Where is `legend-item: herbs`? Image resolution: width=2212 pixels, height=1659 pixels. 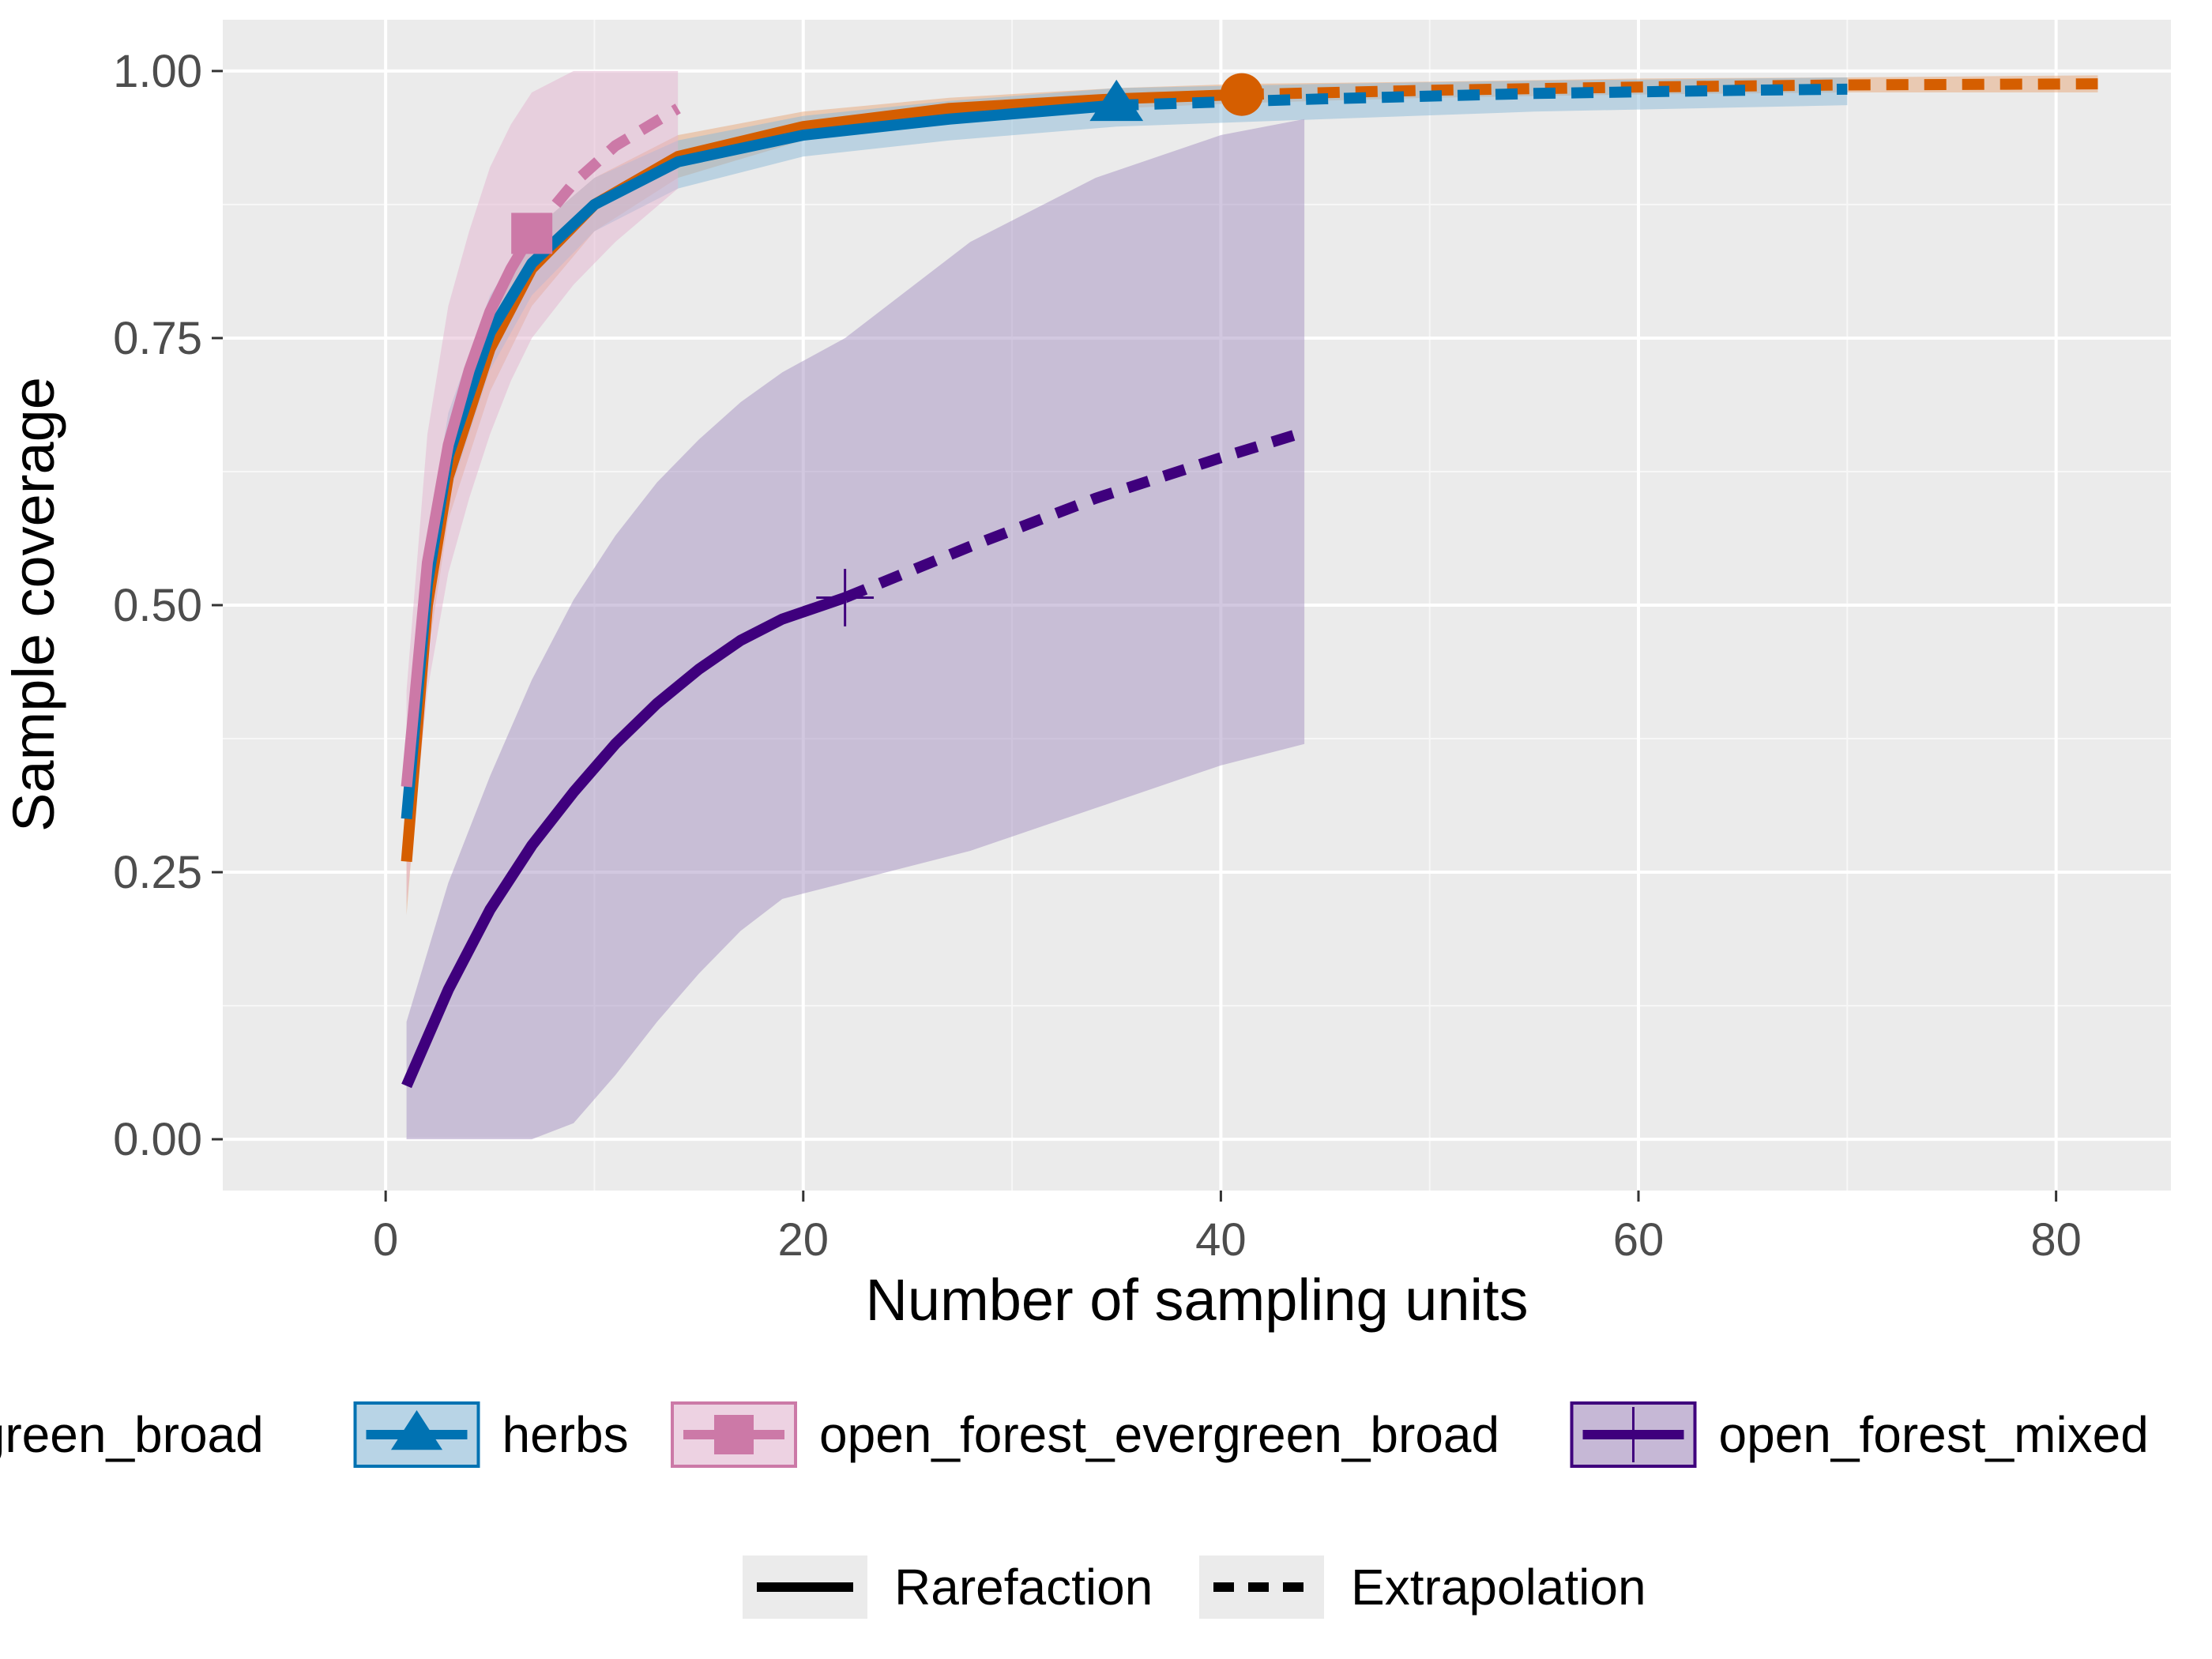 legend-item: herbs is located at coordinates (491, 1435).